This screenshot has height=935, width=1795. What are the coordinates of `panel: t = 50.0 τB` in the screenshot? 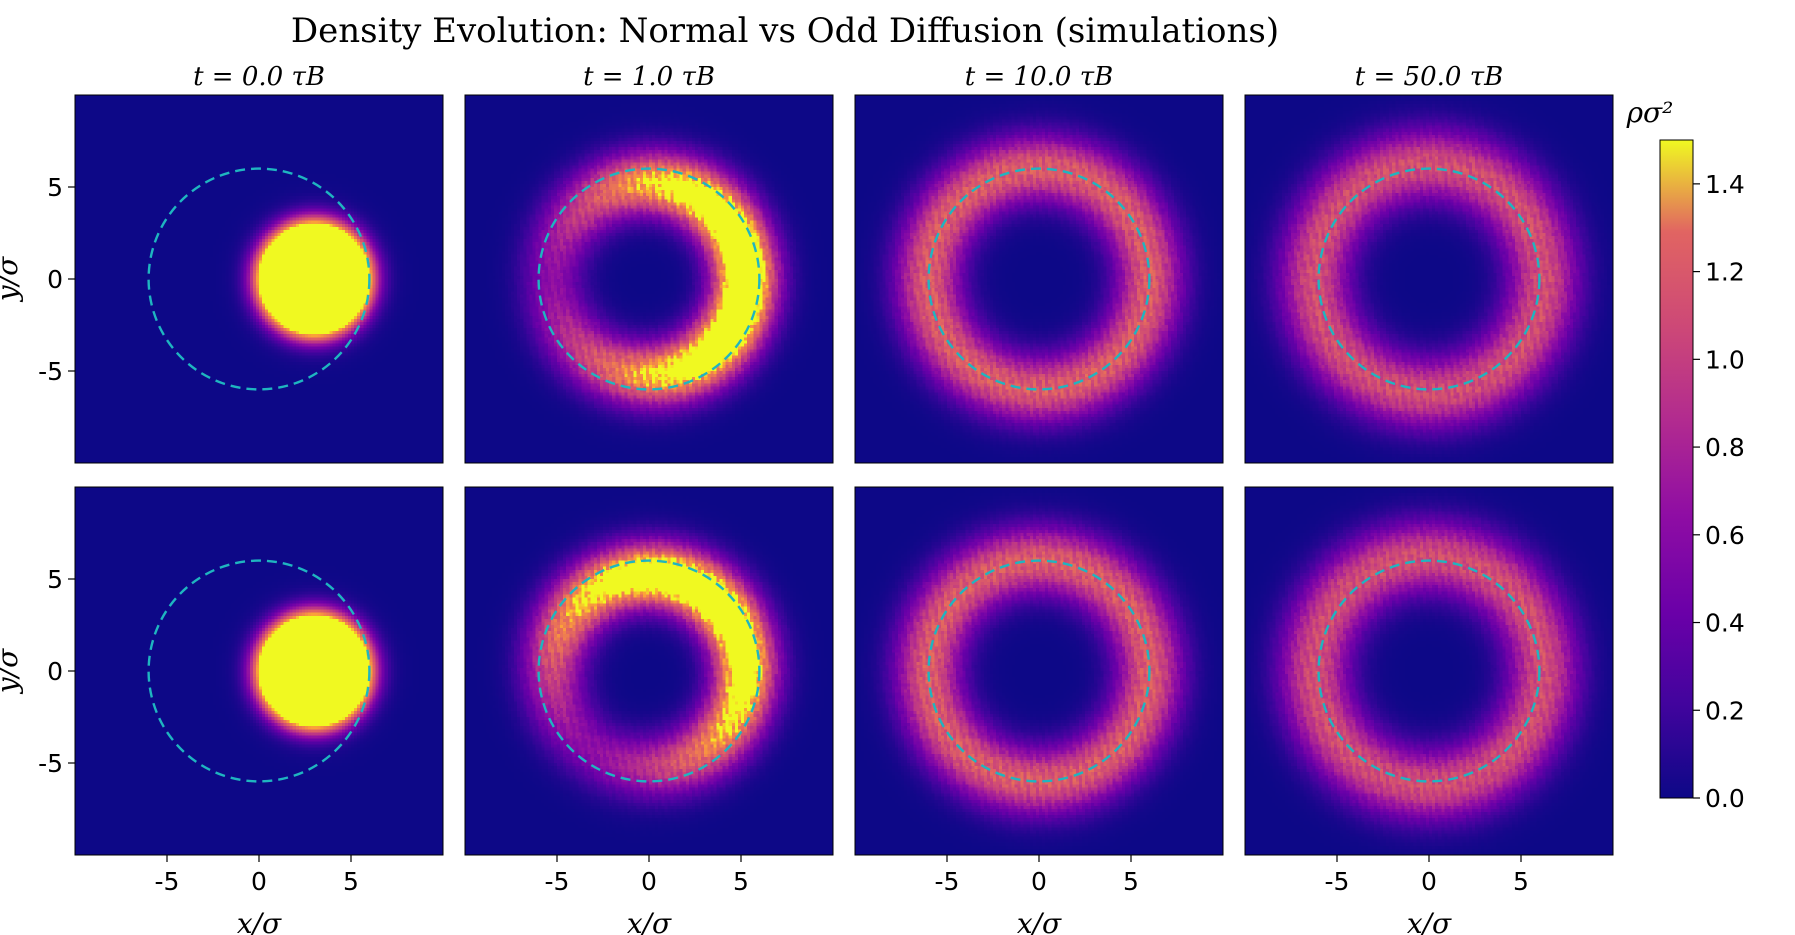 It's located at (1429, 263).